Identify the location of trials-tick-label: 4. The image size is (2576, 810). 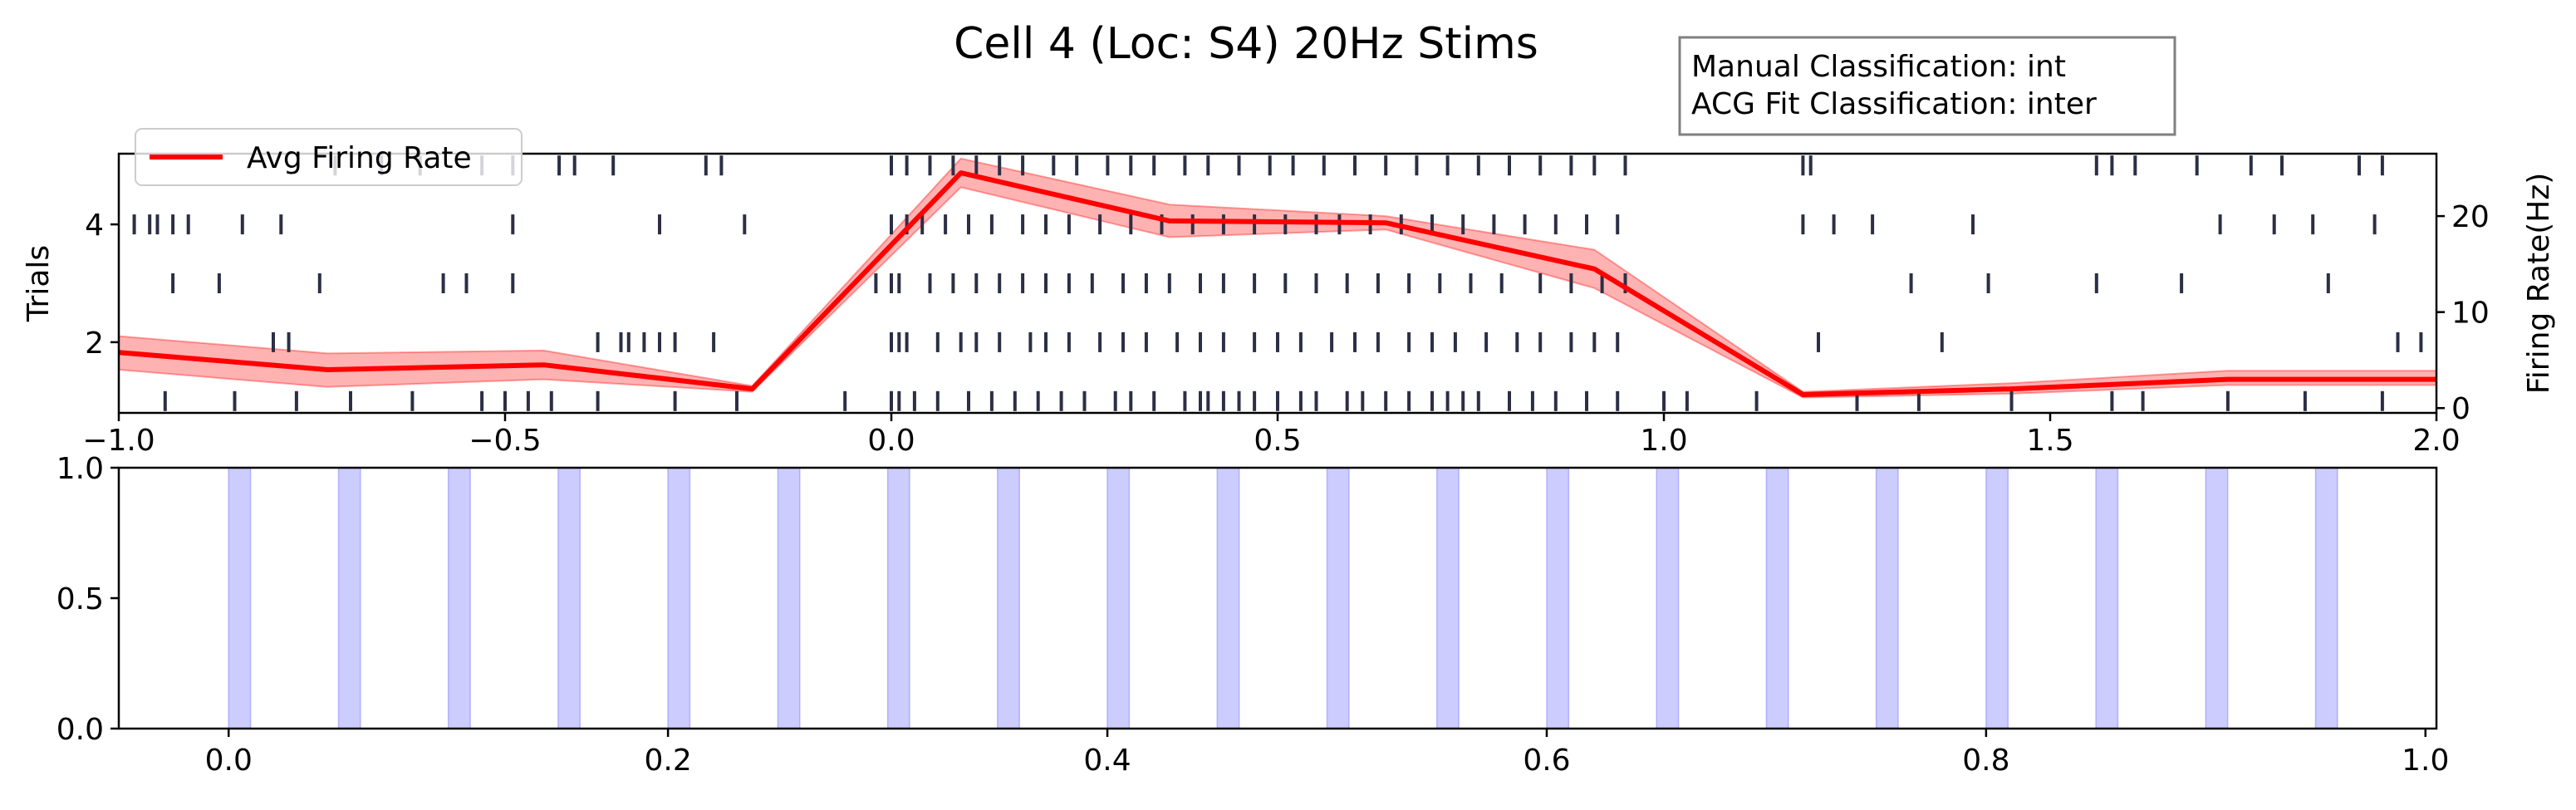
(94, 226).